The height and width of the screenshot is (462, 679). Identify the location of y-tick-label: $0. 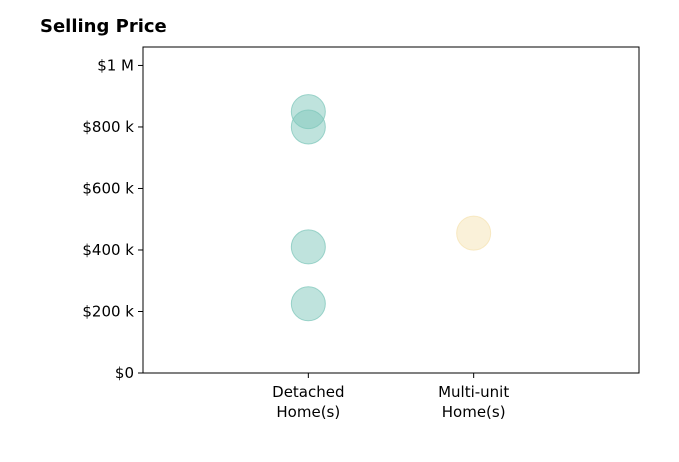
(124, 373).